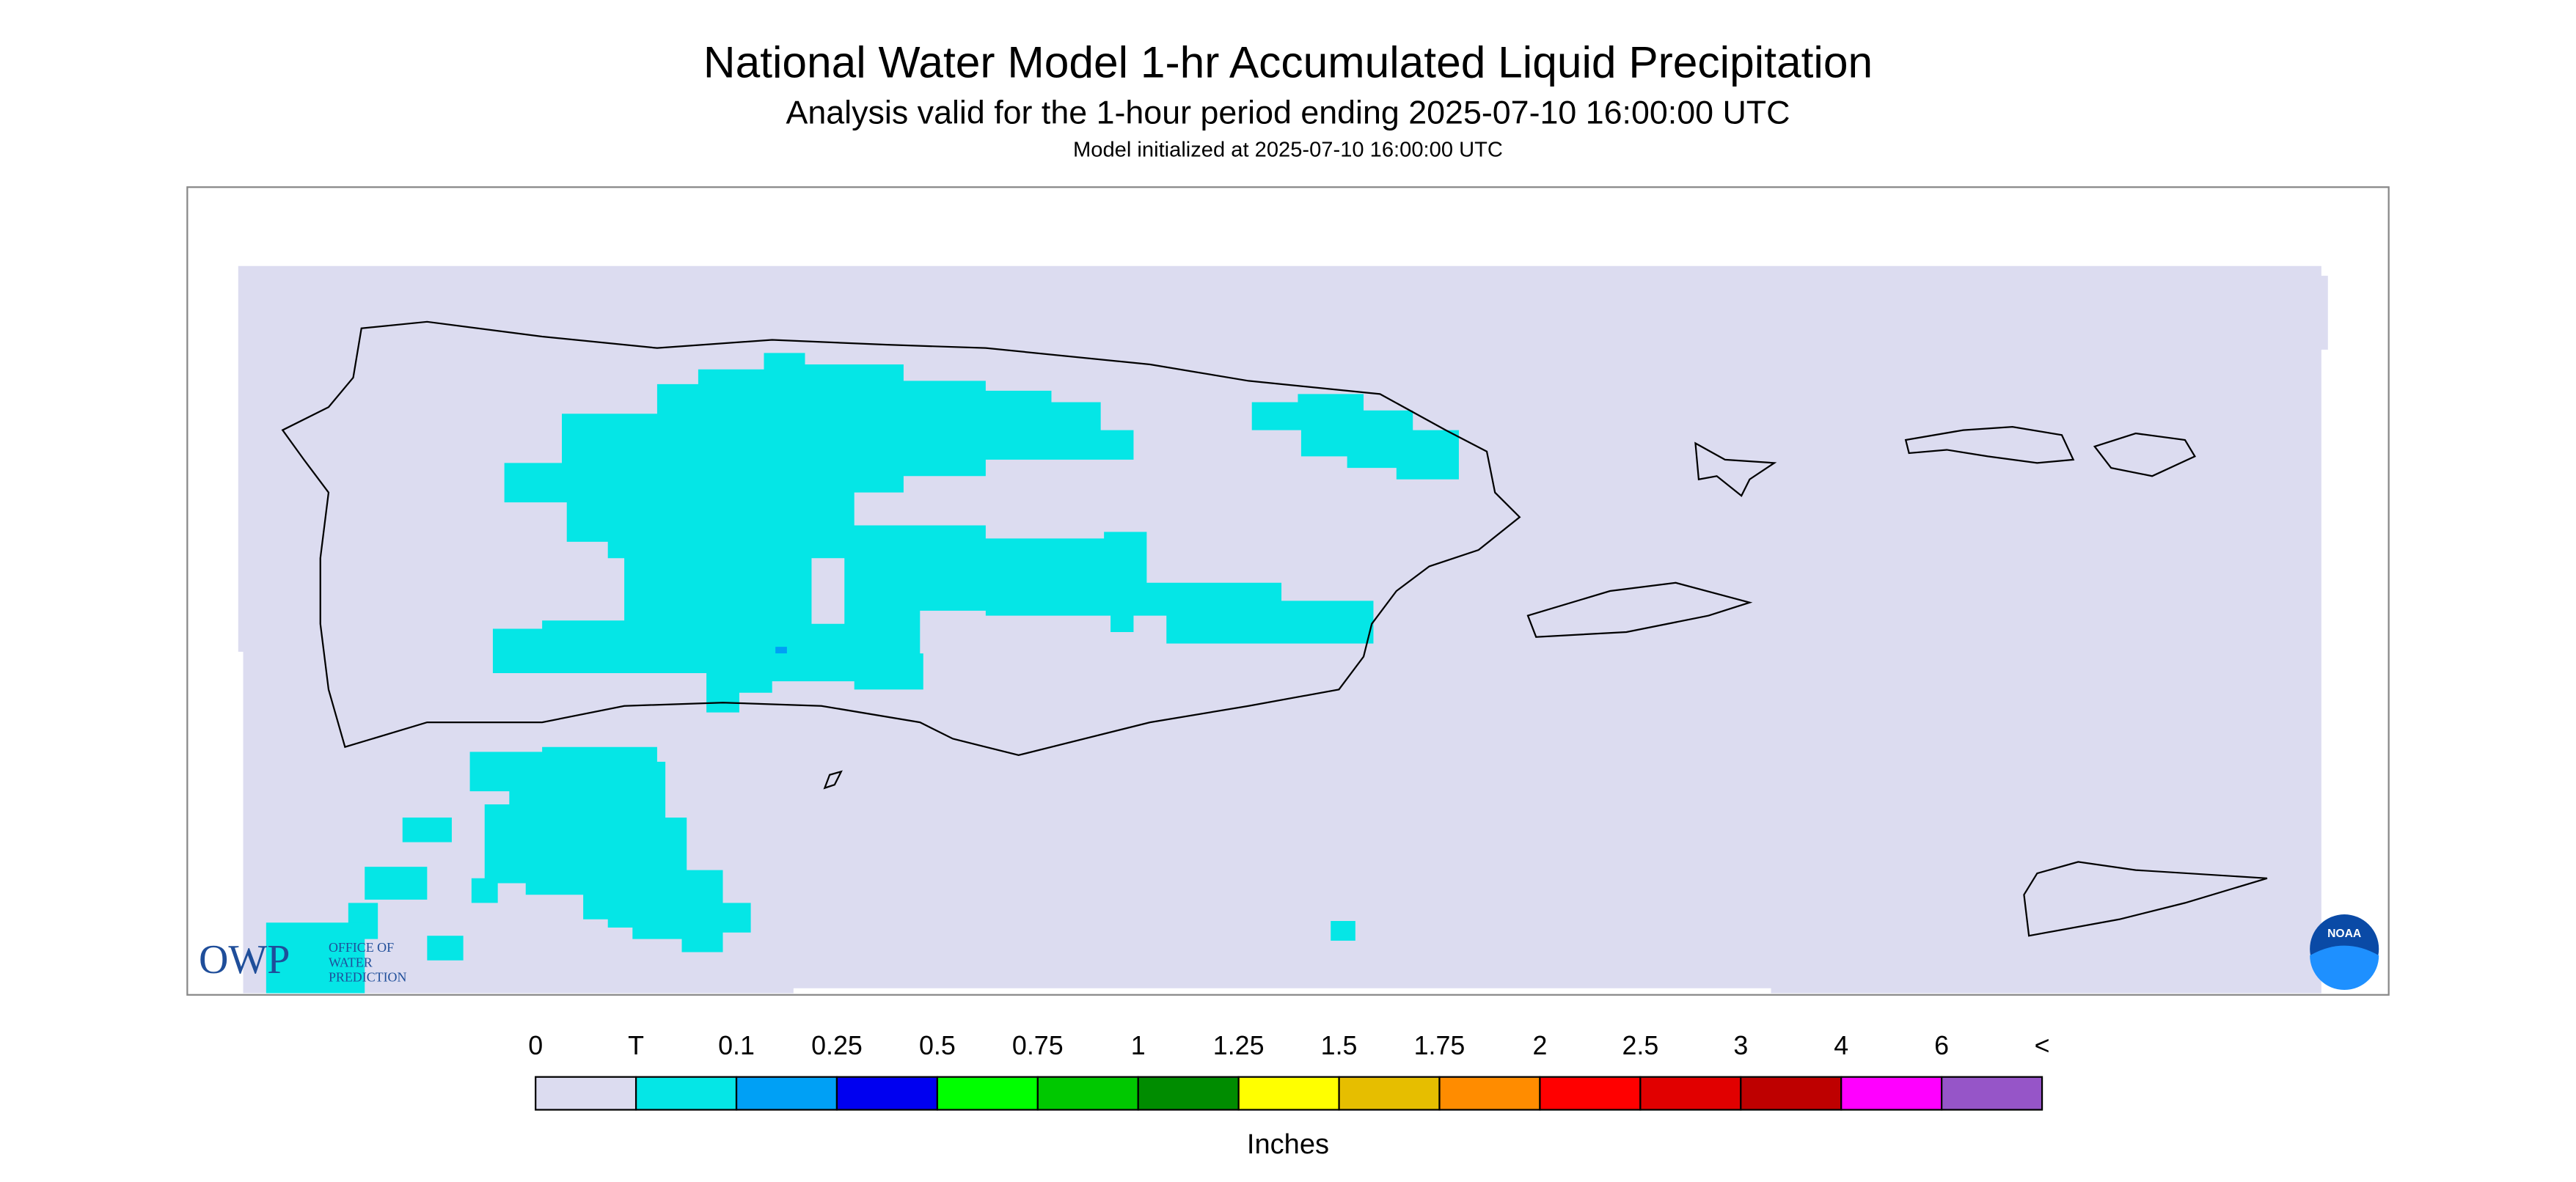  What do you see at coordinates (1440, 1045) in the screenshot?
I see `legend-label: 1.75` at bounding box center [1440, 1045].